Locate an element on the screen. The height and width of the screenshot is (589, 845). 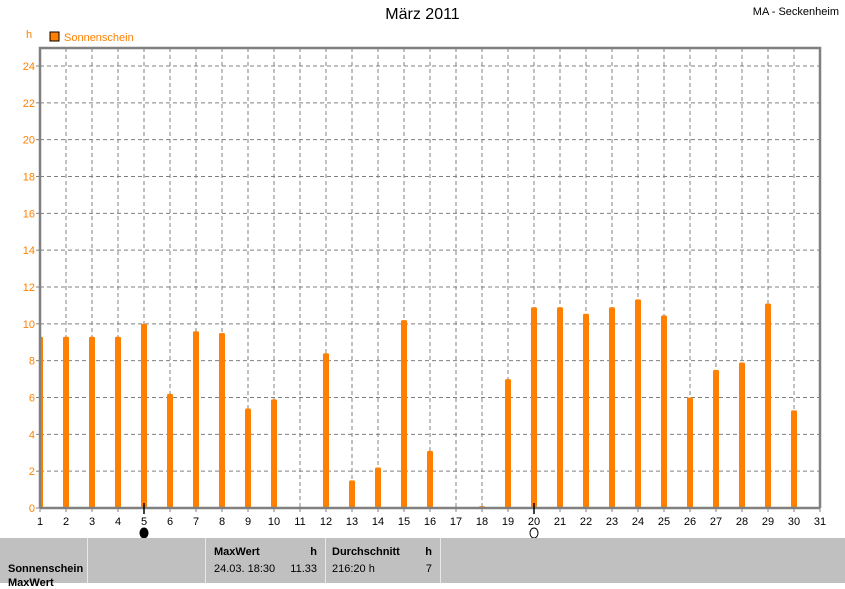
x-tick-label: 12 is located at coordinates (326, 522).